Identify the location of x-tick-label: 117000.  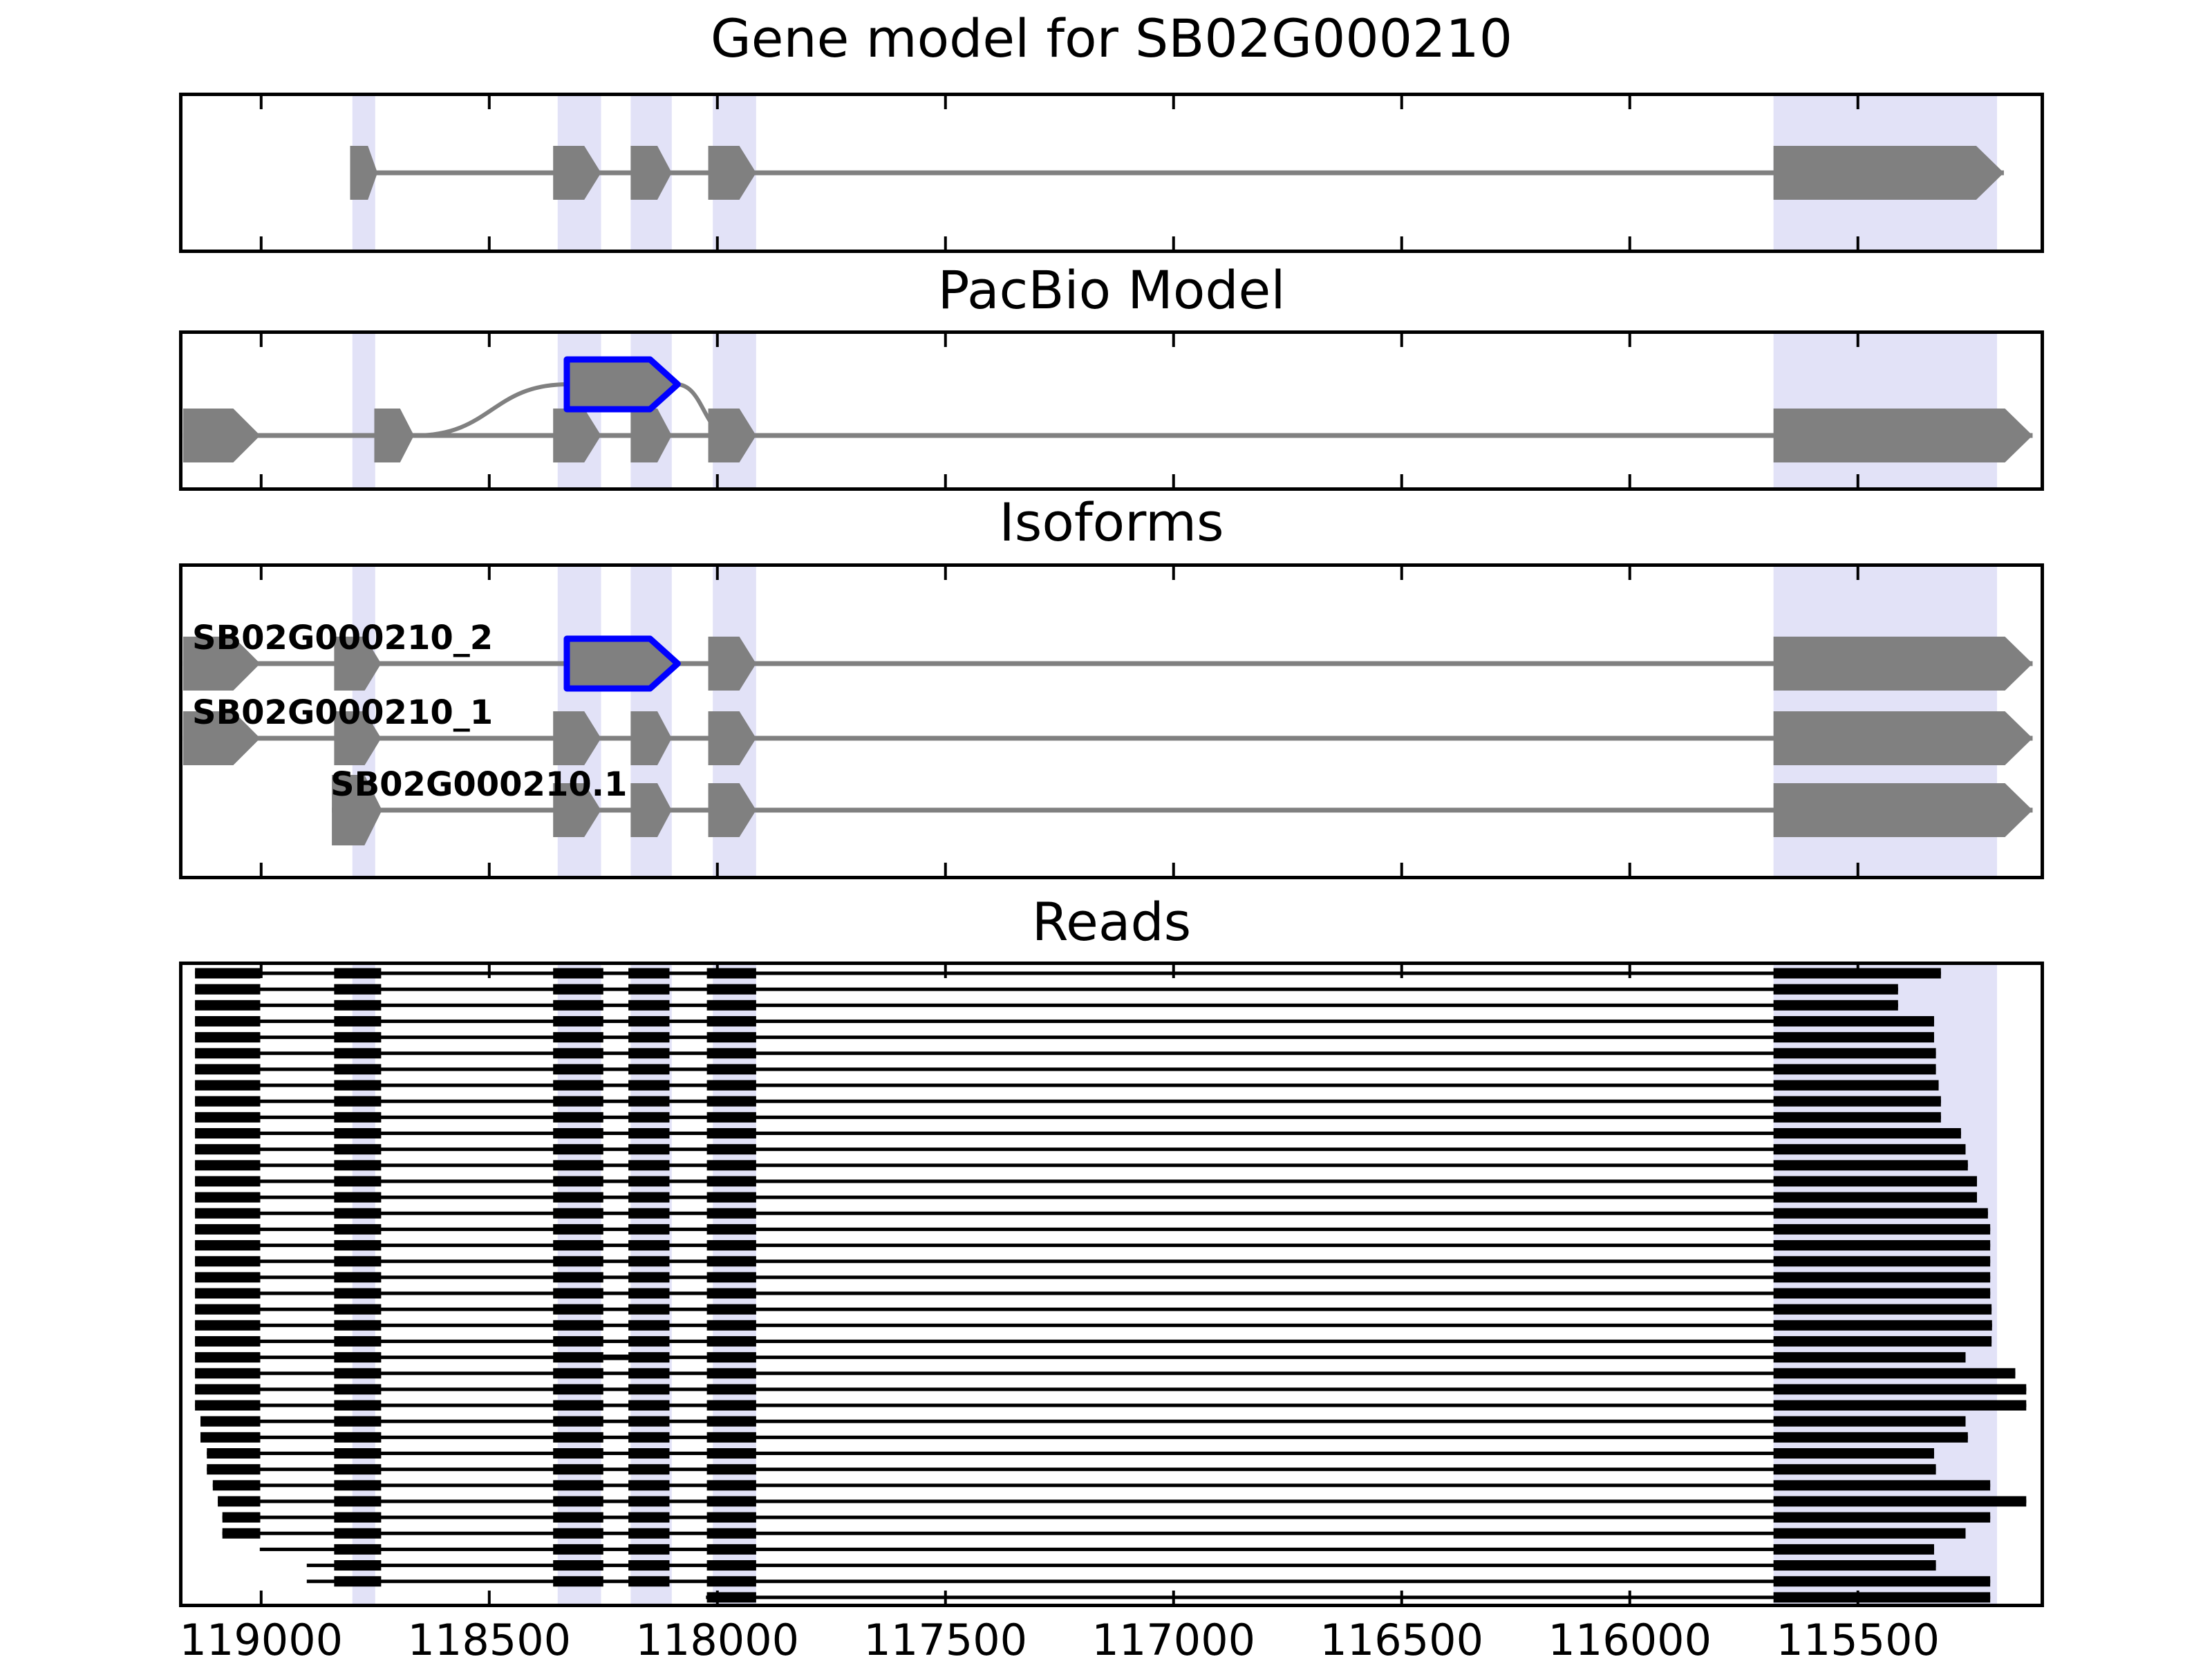
(1173, 1637).